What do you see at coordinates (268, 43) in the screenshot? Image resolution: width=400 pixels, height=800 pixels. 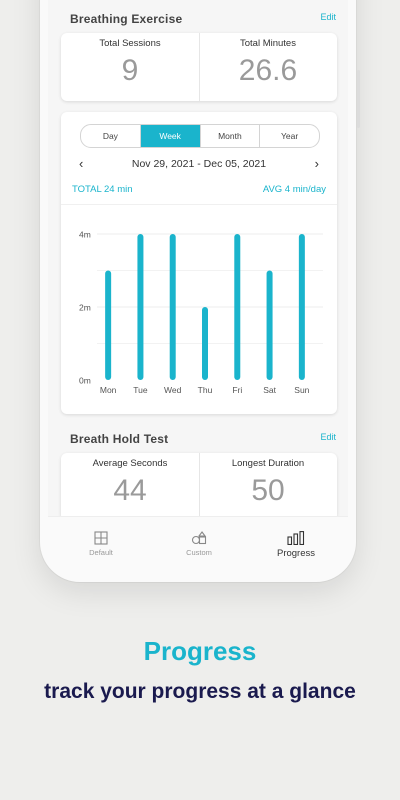 I see `total-minutes-label: Total Minutes` at bounding box center [268, 43].